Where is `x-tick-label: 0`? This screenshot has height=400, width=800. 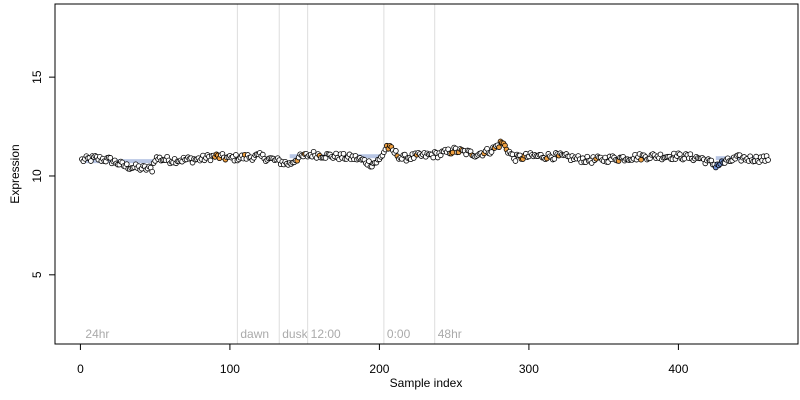 x-tick-label: 0 is located at coordinates (80, 369).